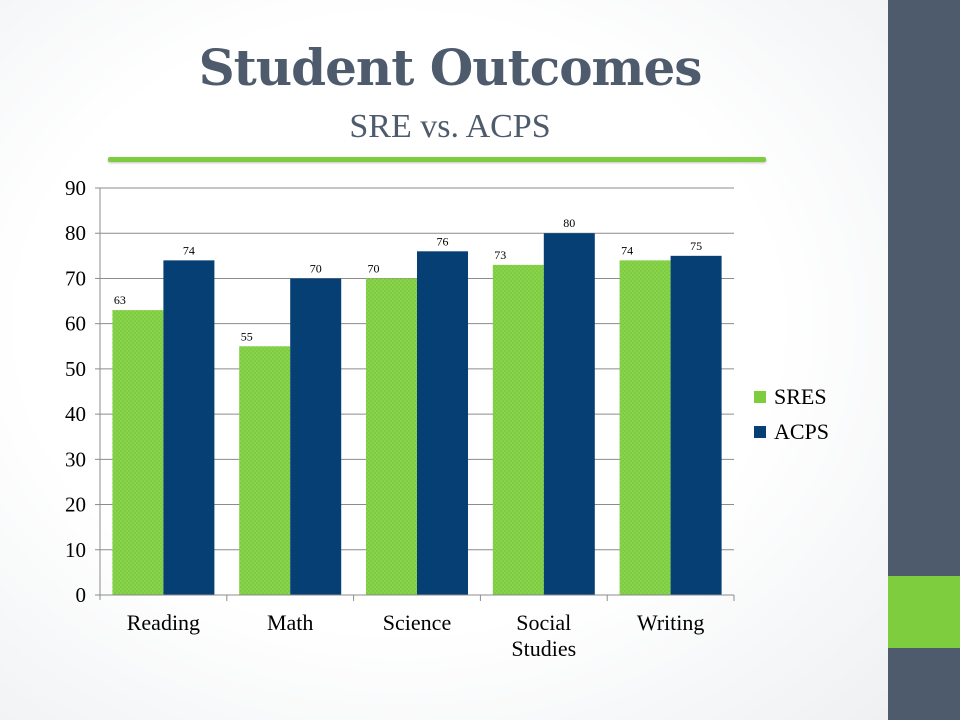 The width and height of the screenshot is (960, 720). I want to click on y-tick-label: 40, so click(75, 414).